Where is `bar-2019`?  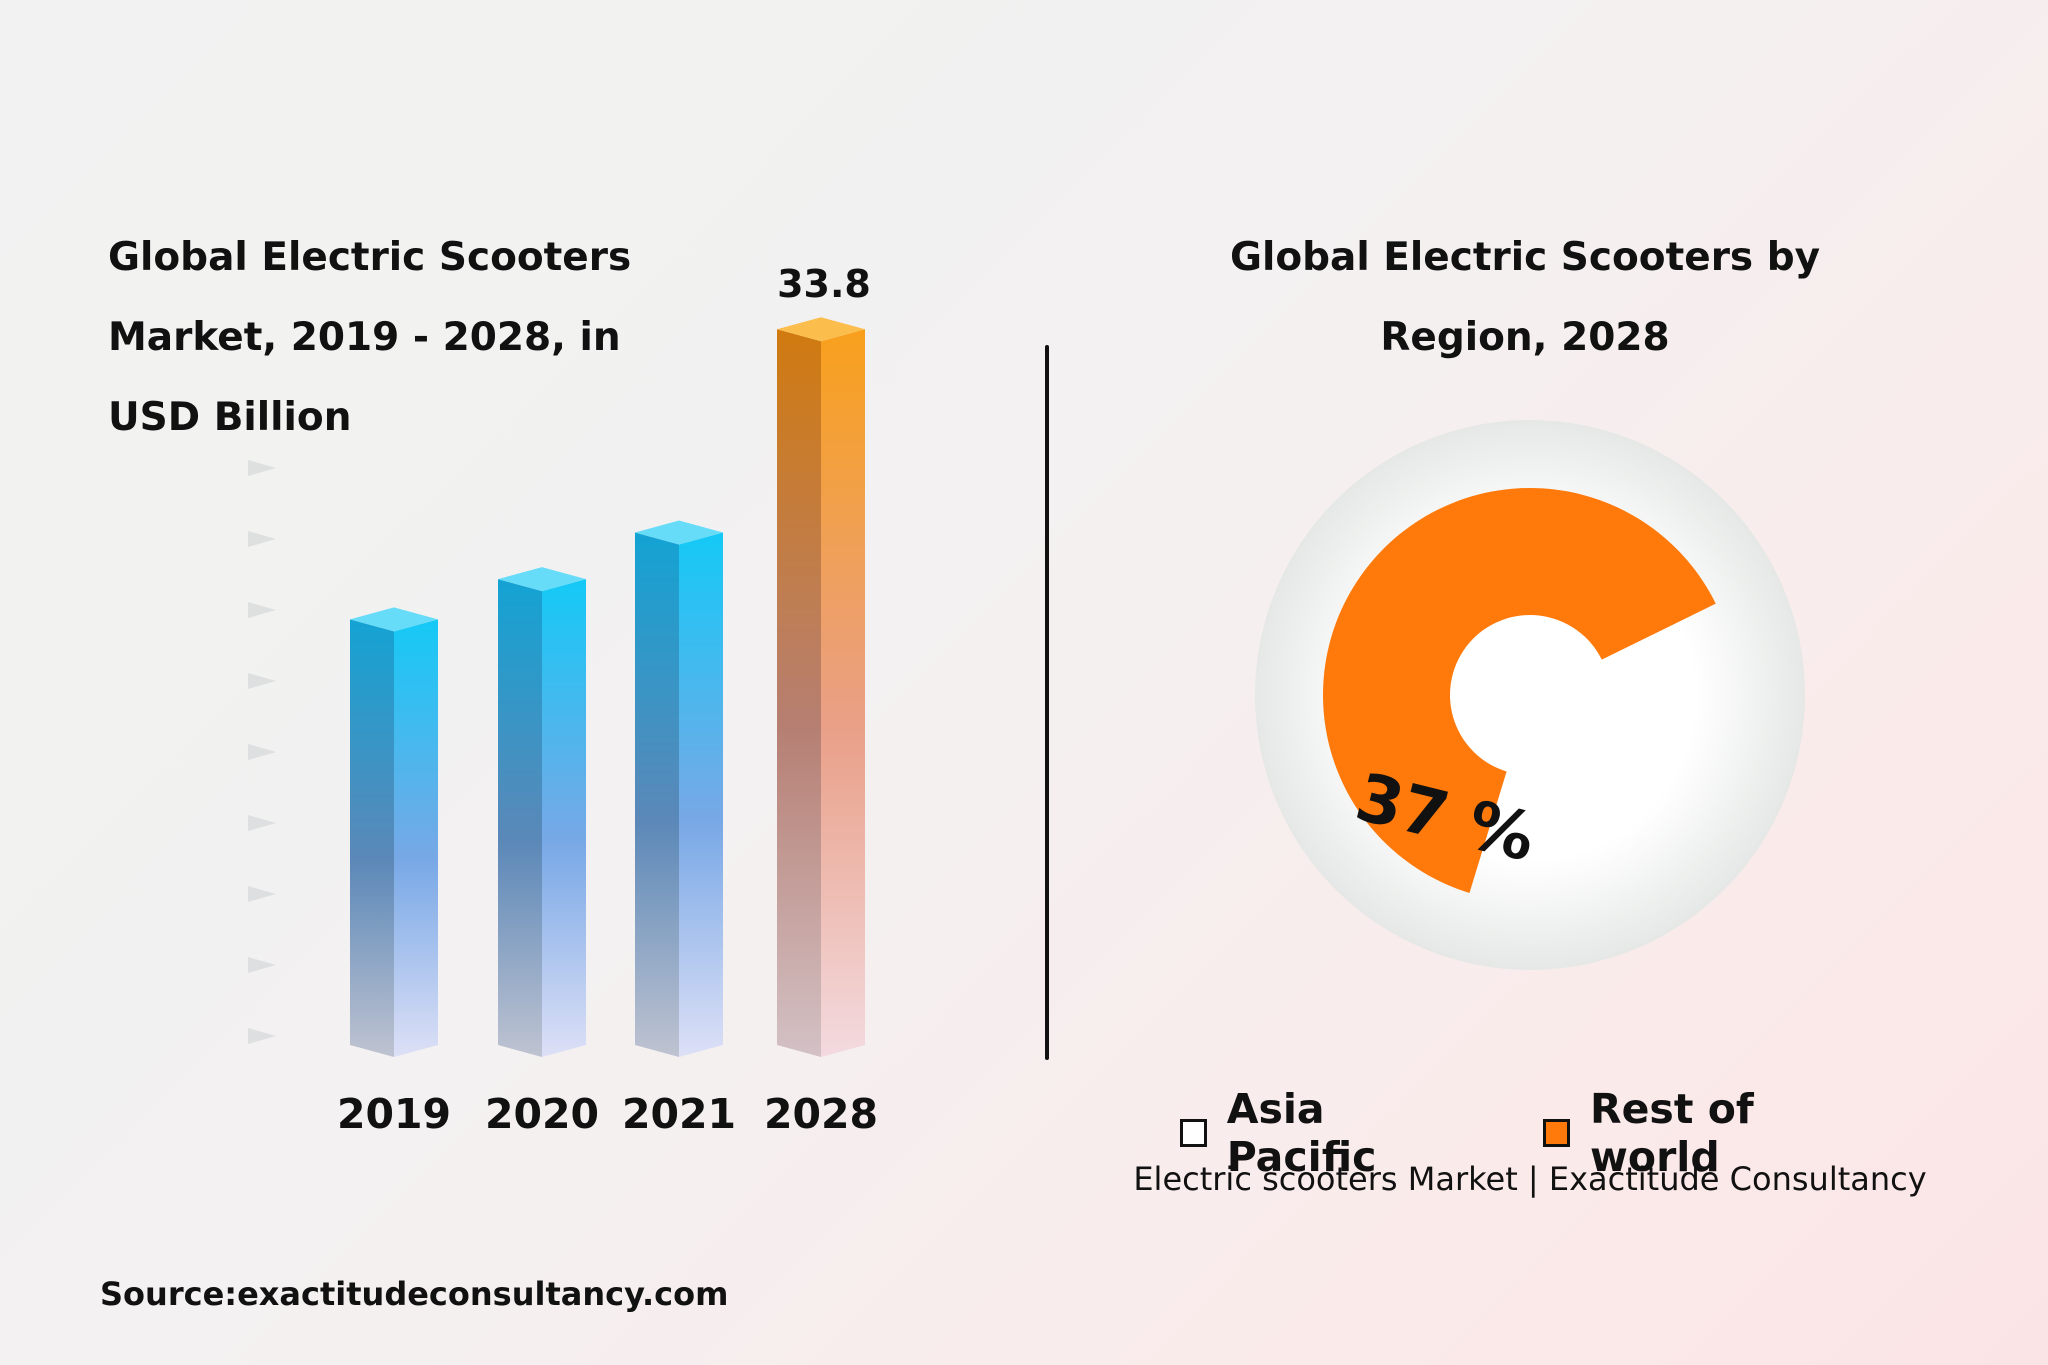
bar-2019 is located at coordinates (394, 832).